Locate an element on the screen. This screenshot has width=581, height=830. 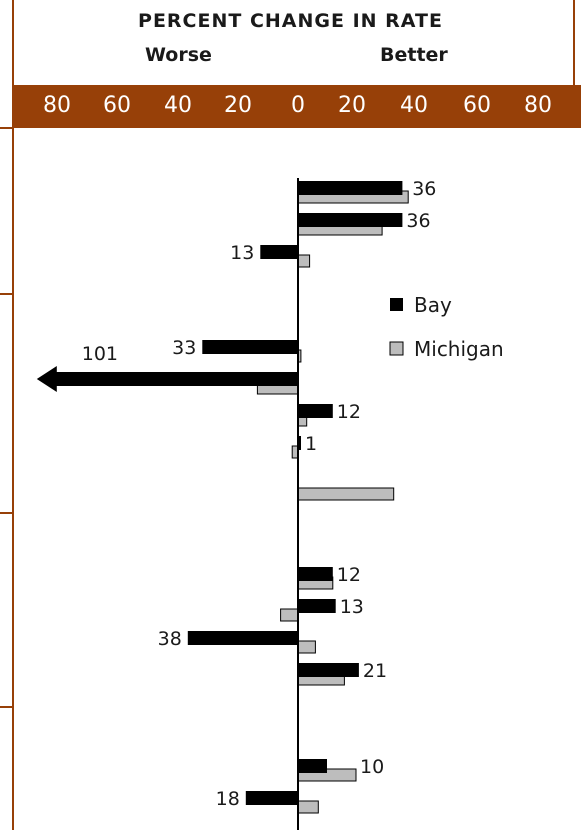
direction-label-better: Better is located at coordinates (414, 55).